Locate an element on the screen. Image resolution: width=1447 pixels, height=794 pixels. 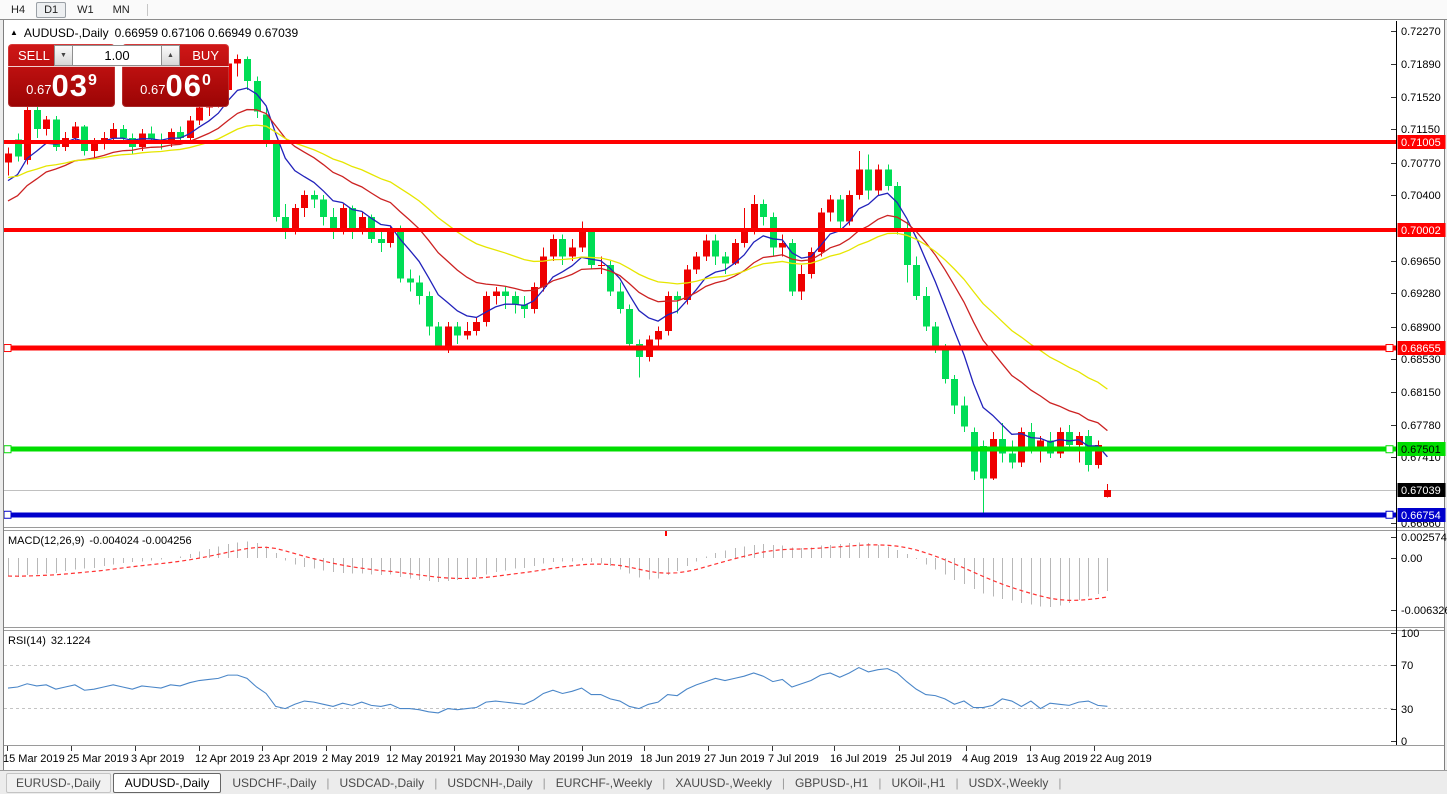
price-marker-0.67039 is located at coordinates (1421, 490).